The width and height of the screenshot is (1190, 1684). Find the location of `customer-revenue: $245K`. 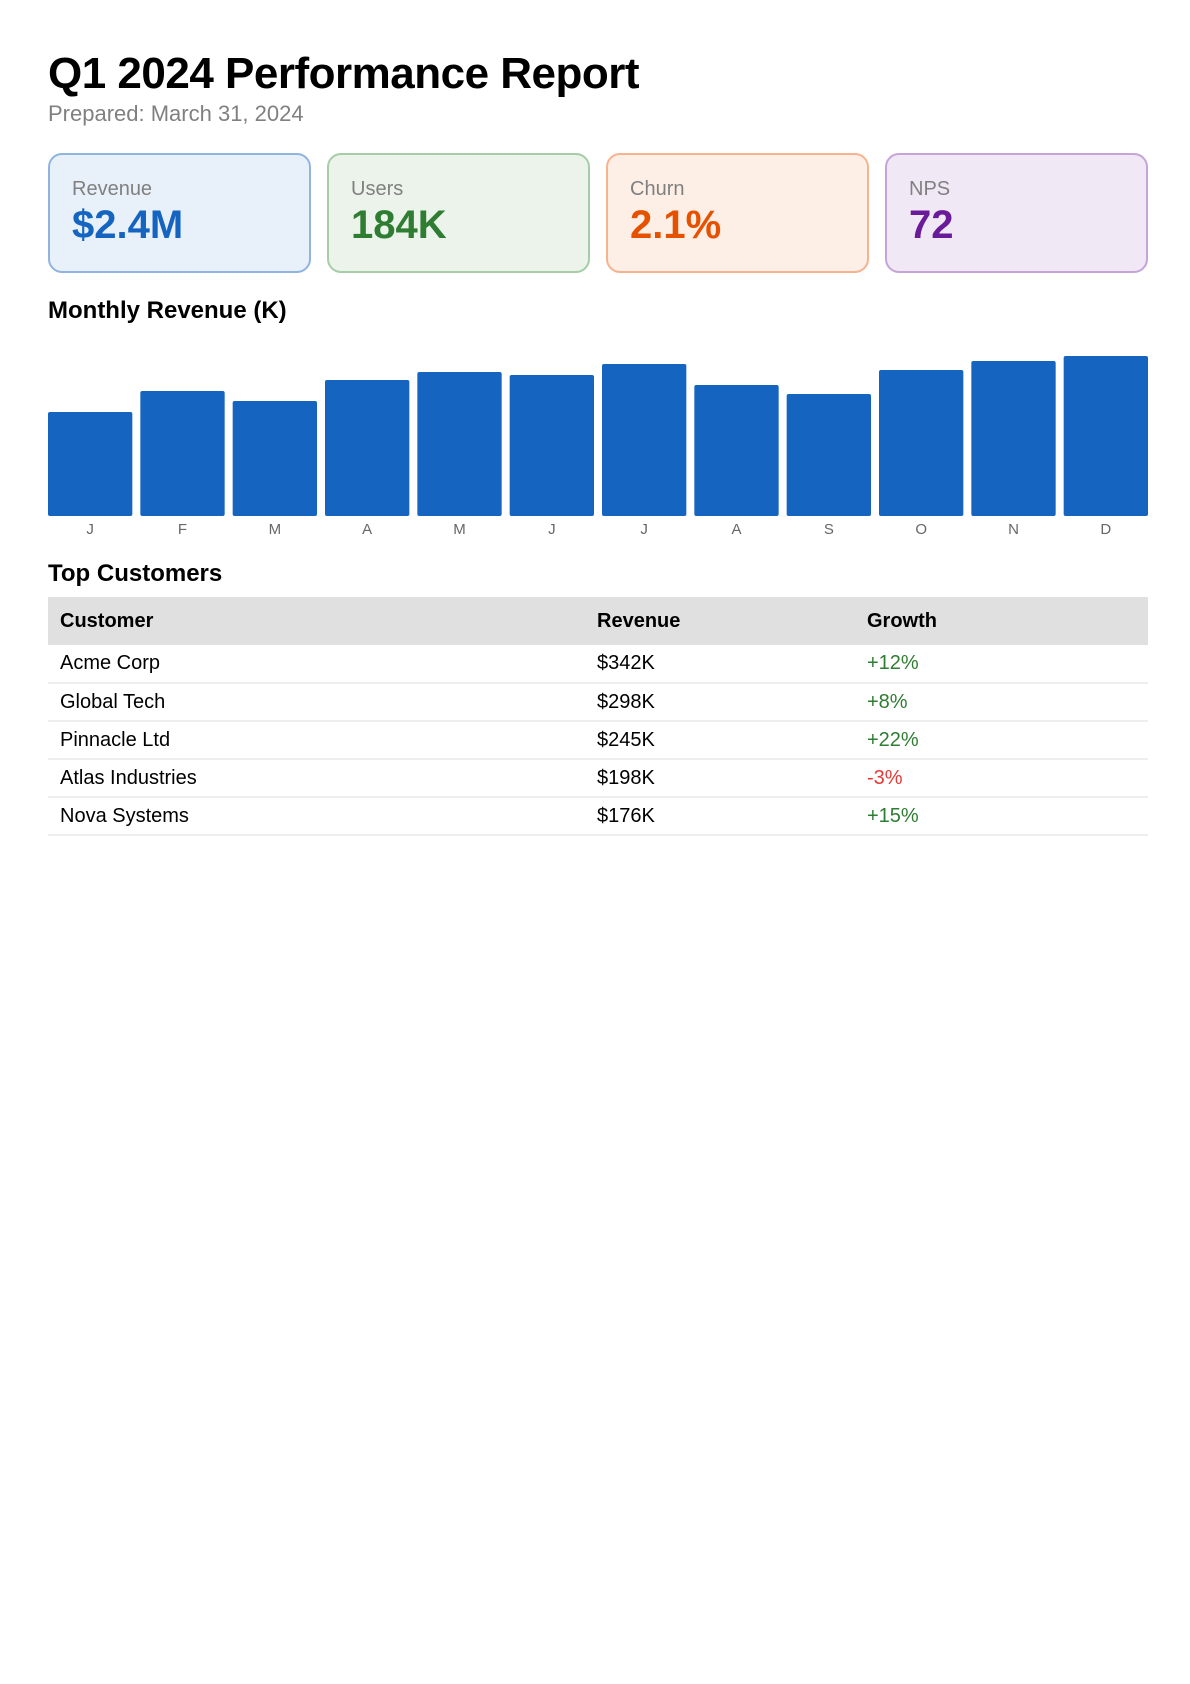

customer-revenue: $245K is located at coordinates (720, 740).